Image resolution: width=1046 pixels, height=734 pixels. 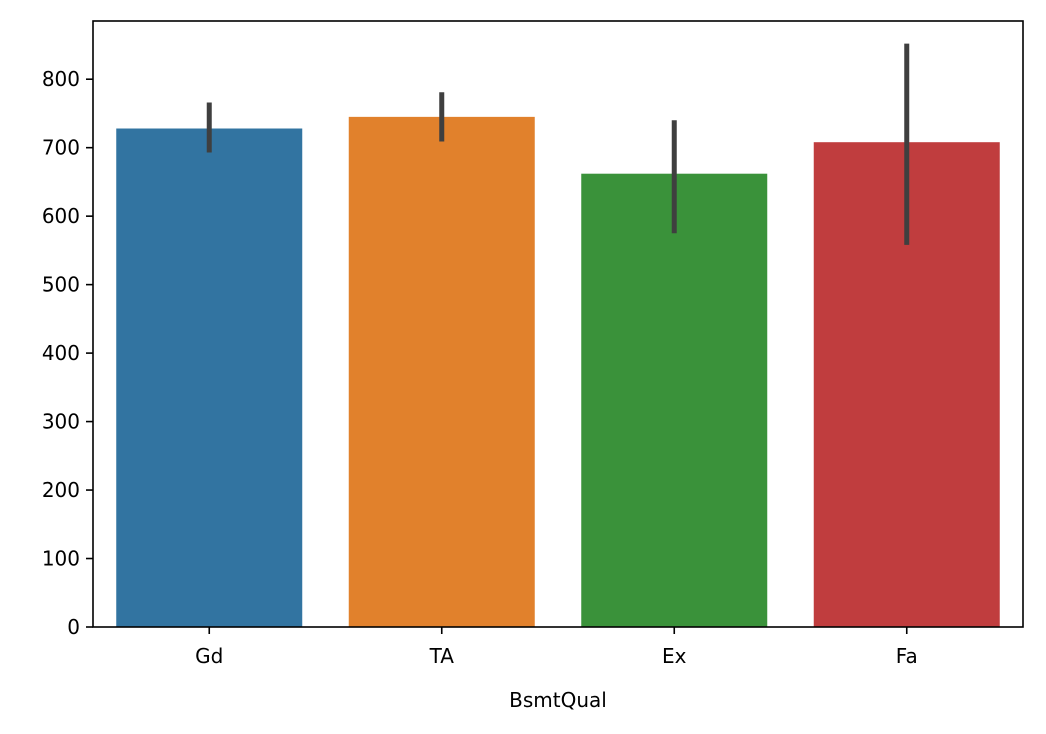 What do you see at coordinates (209, 378) in the screenshot?
I see `bar-gd` at bounding box center [209, 378].